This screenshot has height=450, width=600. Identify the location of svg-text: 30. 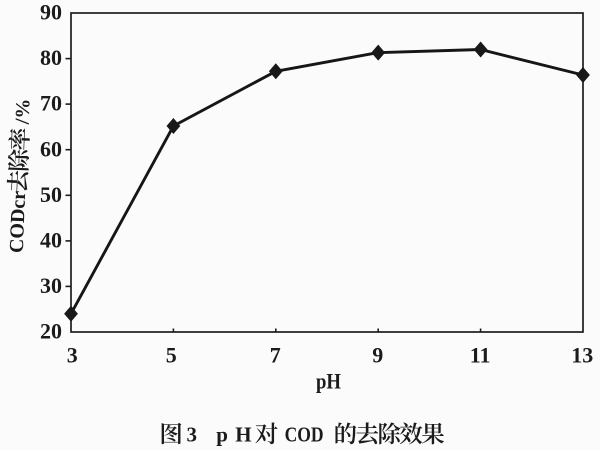
(51, 285).